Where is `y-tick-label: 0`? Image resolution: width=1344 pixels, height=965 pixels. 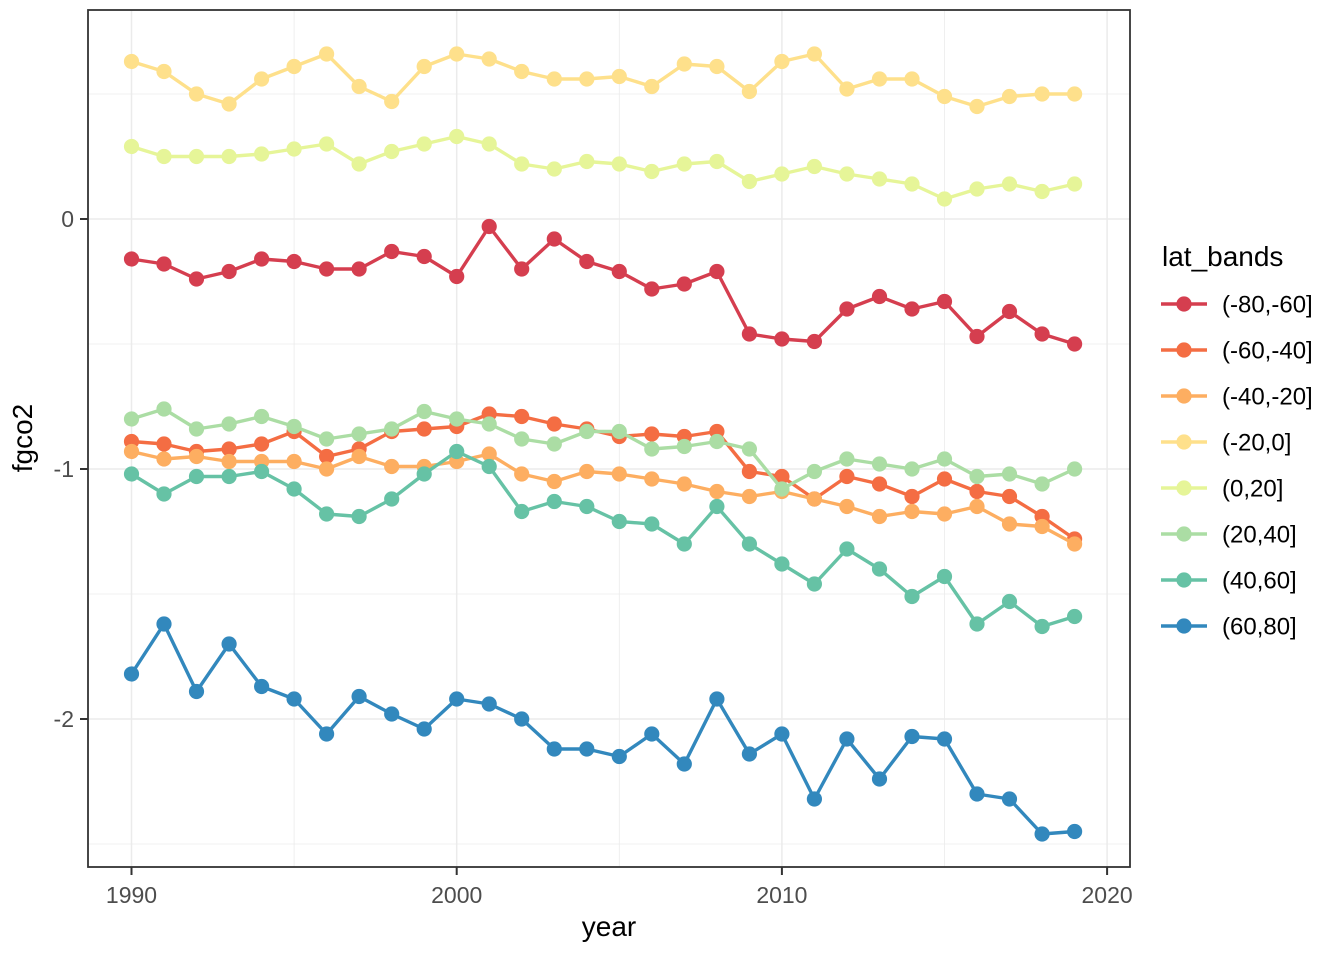 y-tick-label: 0 is located at coordinates (67, 219).